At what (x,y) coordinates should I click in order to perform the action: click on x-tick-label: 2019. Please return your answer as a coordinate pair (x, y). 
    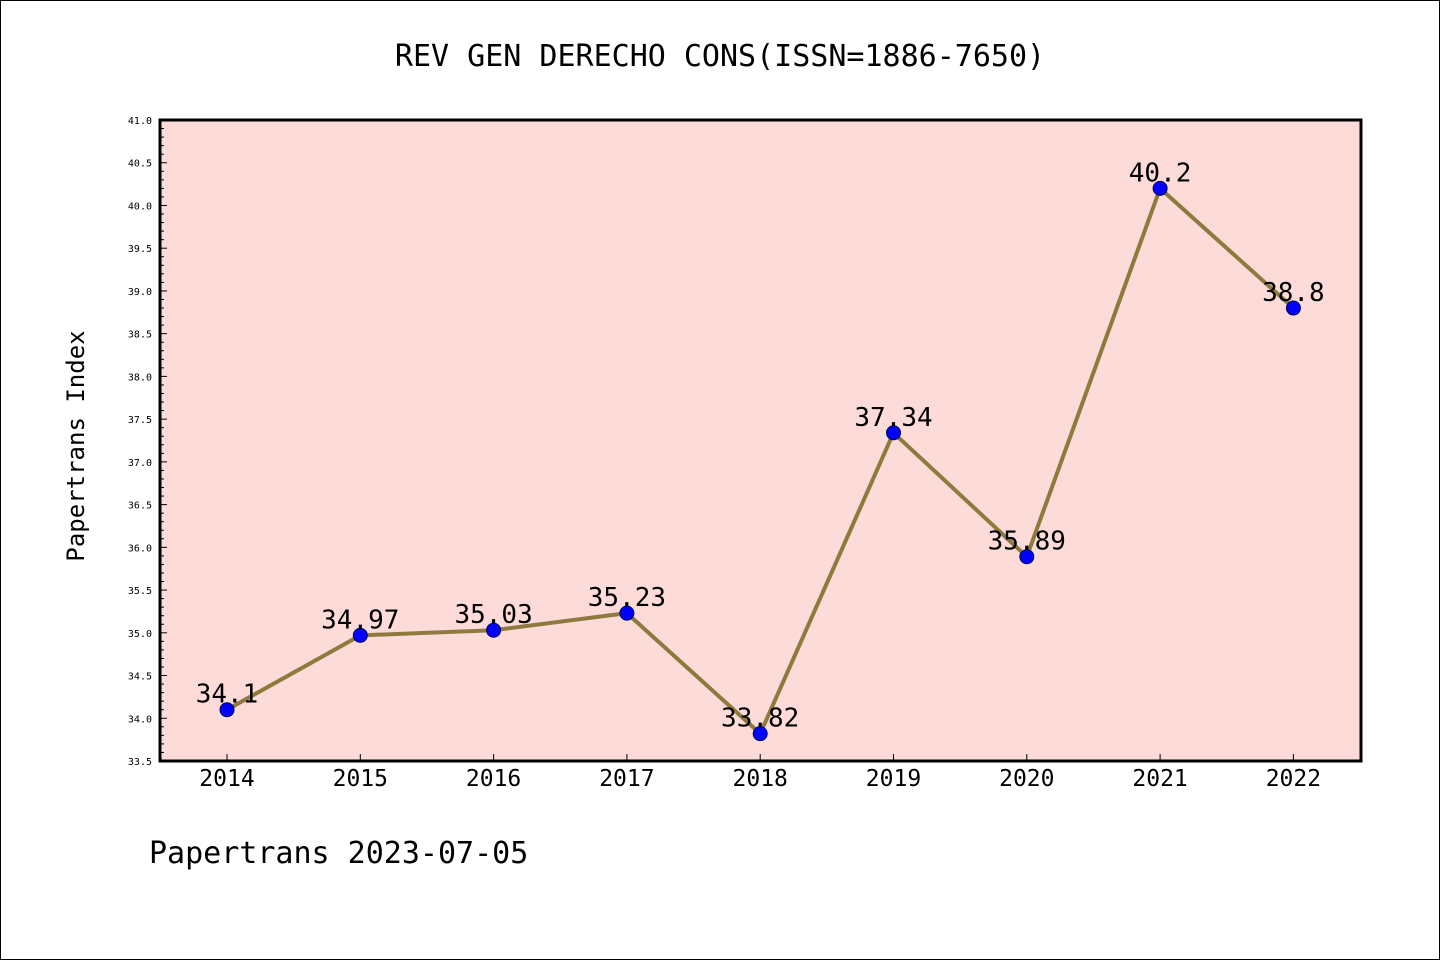
    Looking at the image, I should click on (893, 779).